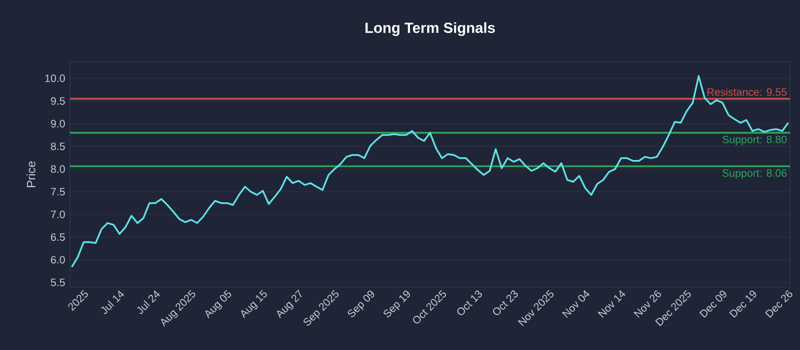 Image resolution: width=800 pixels, height=350 pixels. What do you see at coordinates (112, 302) in the screenshot?
I see `x-tick-label: Jul 14` at bounding box center [112, 302].